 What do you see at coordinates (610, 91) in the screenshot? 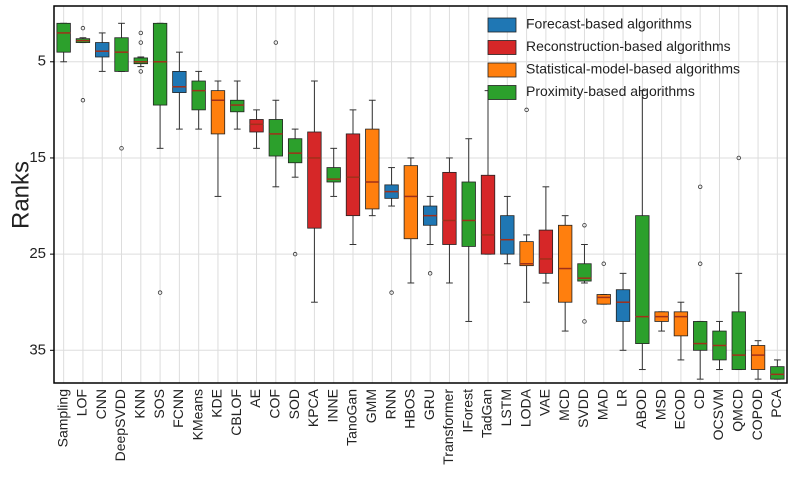
I see `legend-label: Proximity-based algorithms` at bounding box center [610, 91].